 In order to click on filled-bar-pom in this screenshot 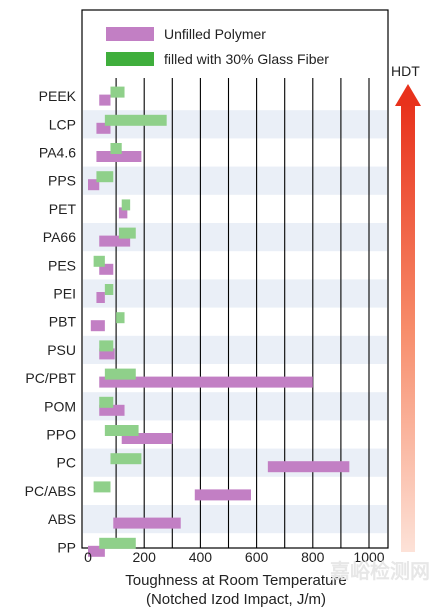, I will do `click(106, 402)`.